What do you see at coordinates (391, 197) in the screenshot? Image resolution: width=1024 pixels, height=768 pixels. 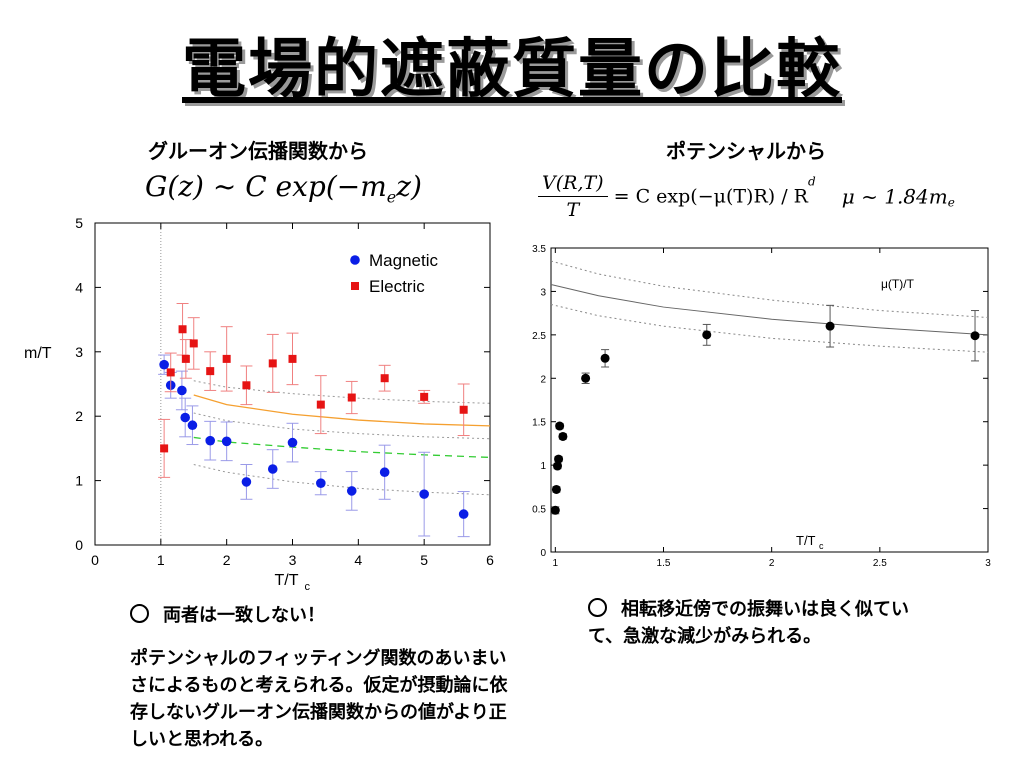 I see `left-formula-sub: e` at bounding box center [391, 197].